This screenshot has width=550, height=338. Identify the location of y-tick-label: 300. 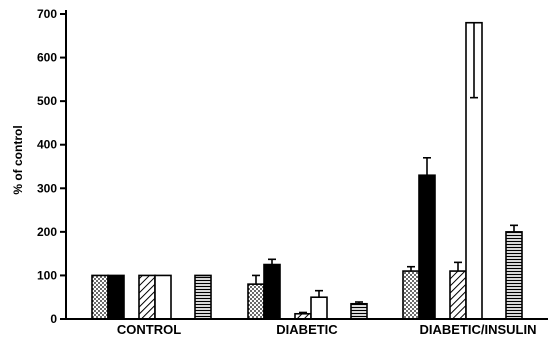
(47, 188).